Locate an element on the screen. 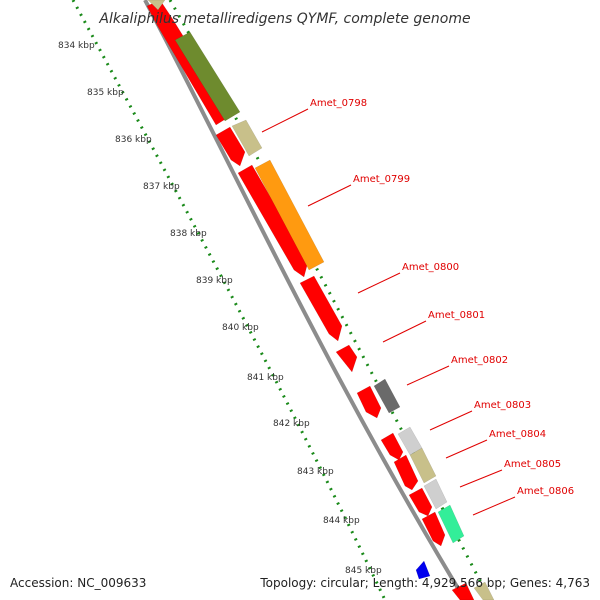  gene-label: Amet_0799 is located at coordinates (381, 179).